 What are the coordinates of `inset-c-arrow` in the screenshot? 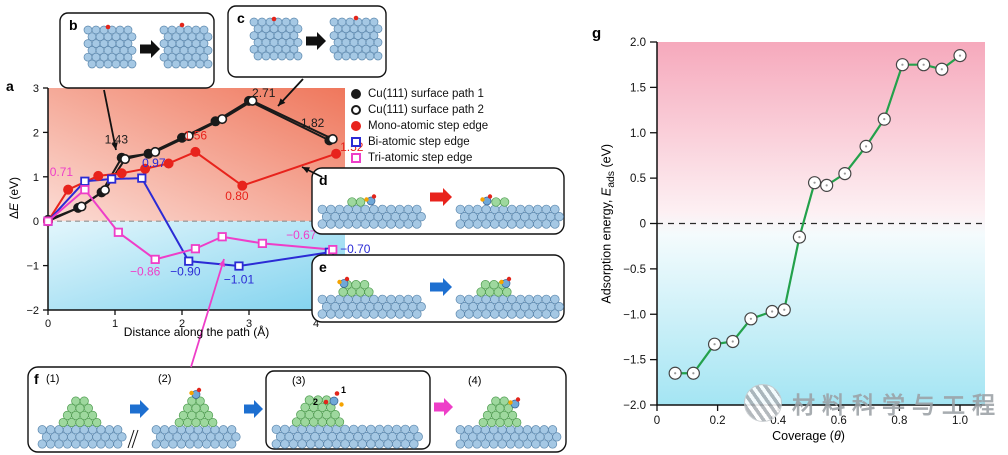 It's located at (316, 41).